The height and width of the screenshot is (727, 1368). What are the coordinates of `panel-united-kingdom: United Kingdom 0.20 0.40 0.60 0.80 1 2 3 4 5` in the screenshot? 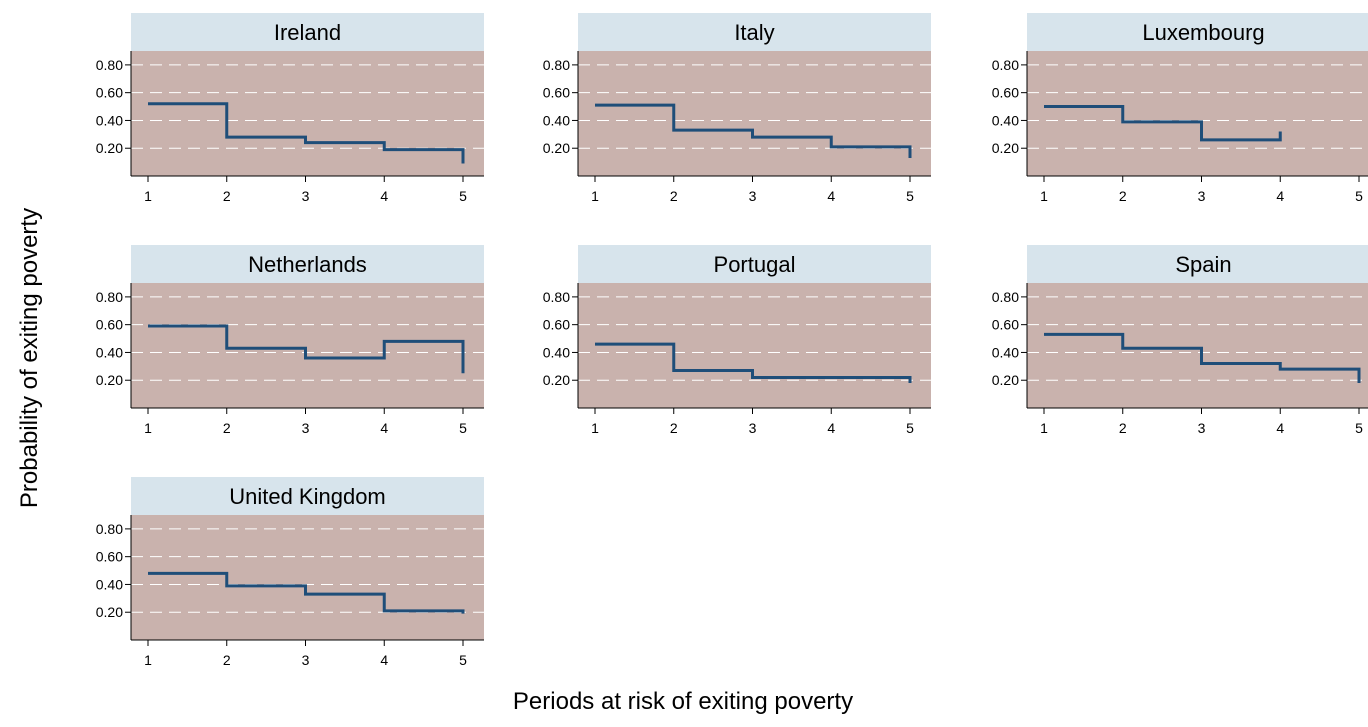 It's located at (290, 572).